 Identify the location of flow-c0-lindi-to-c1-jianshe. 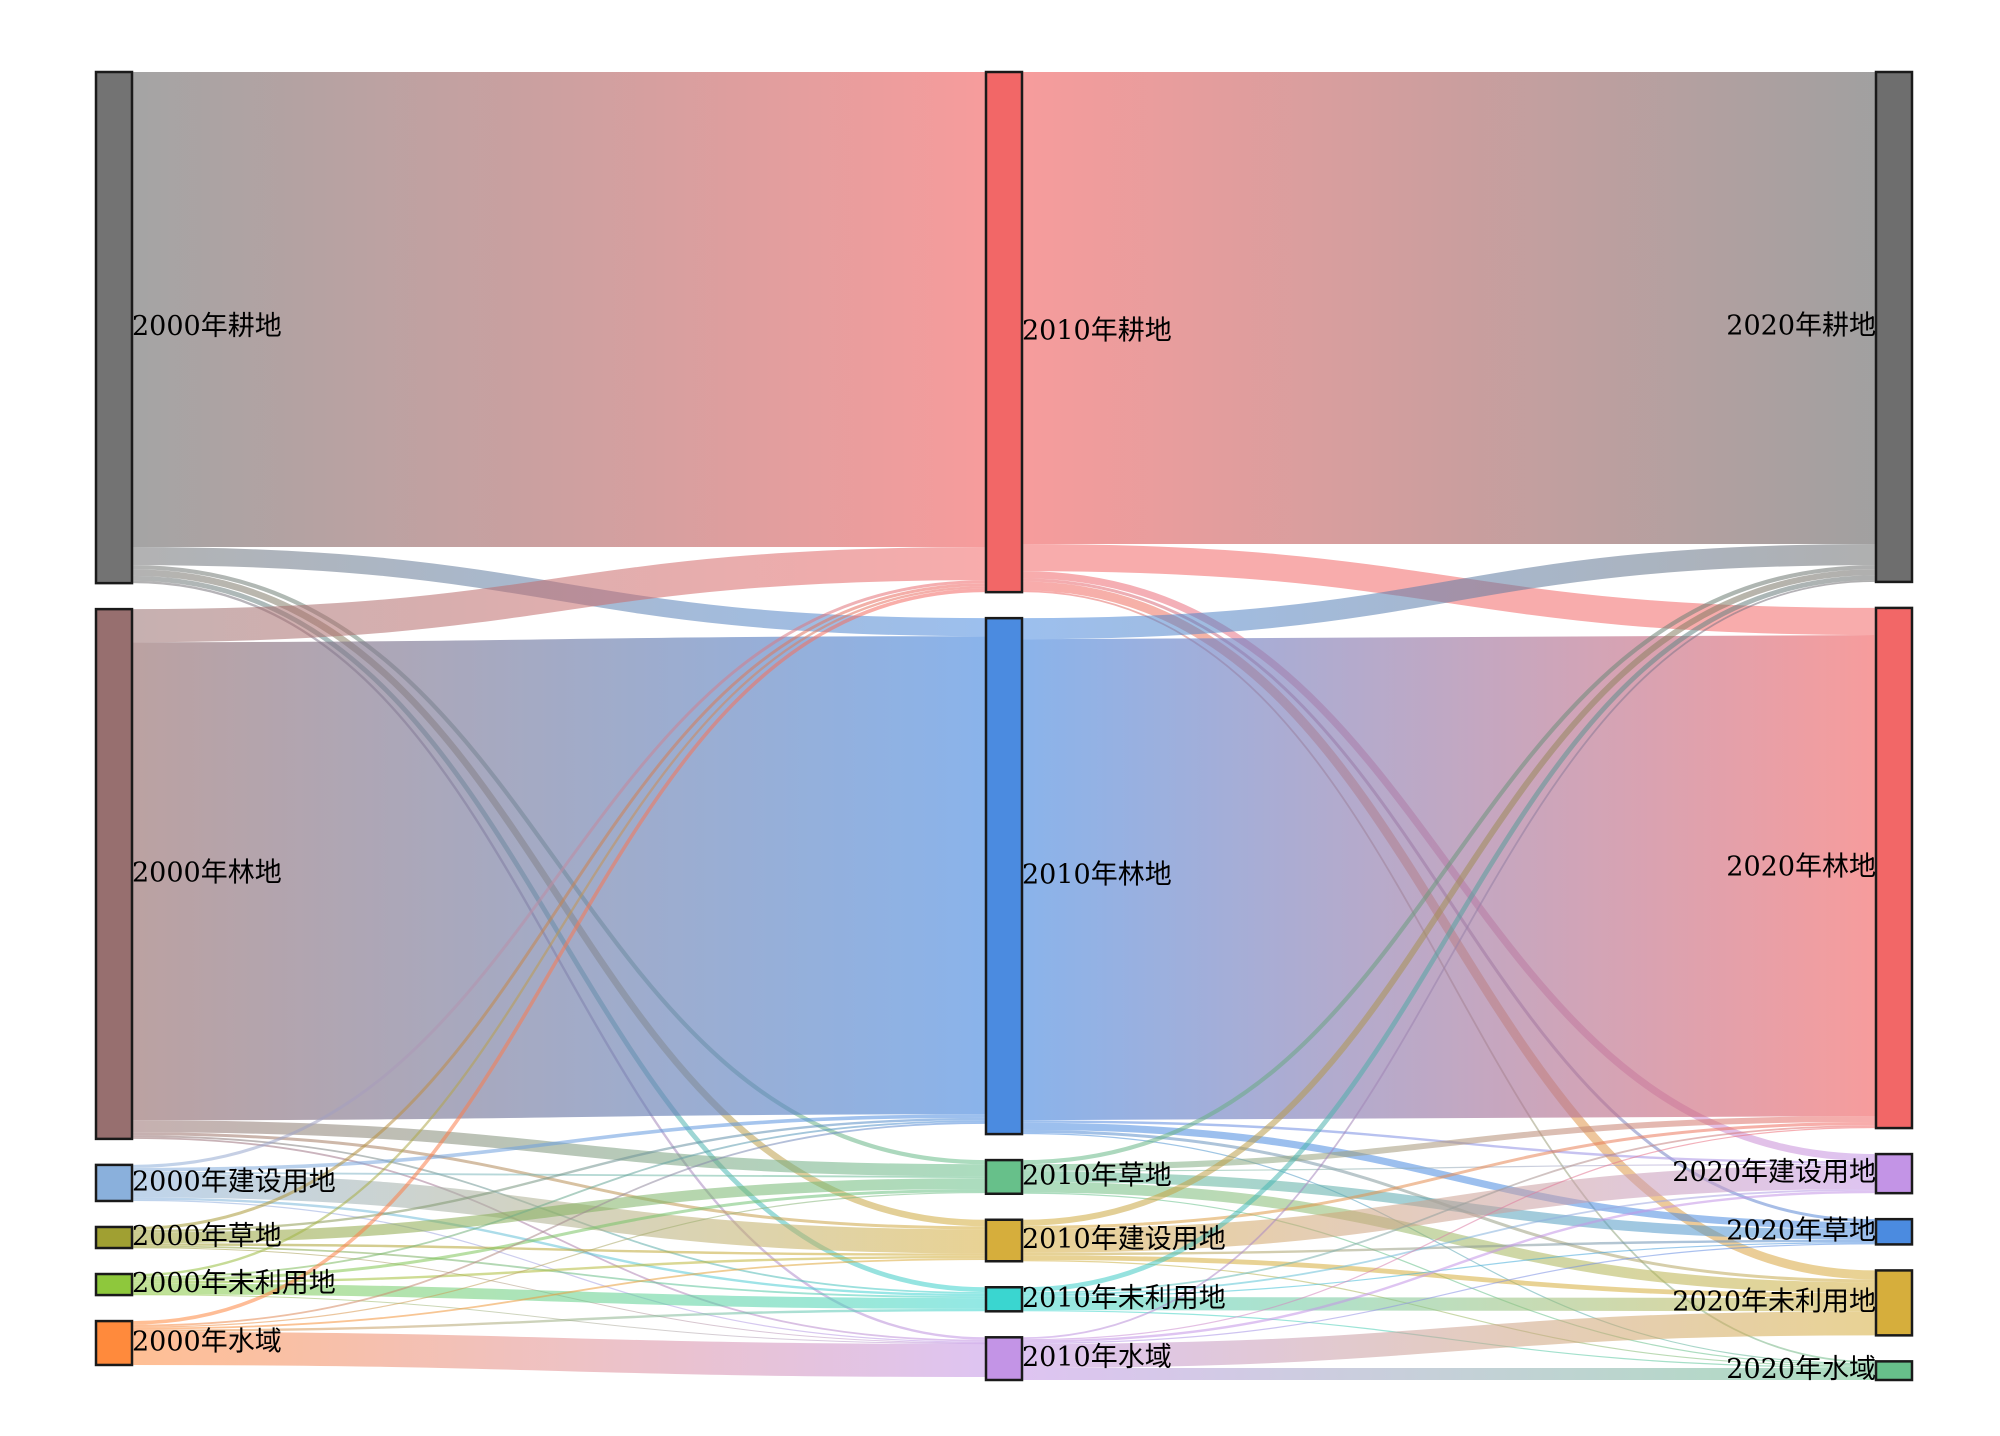
(559, 1181).